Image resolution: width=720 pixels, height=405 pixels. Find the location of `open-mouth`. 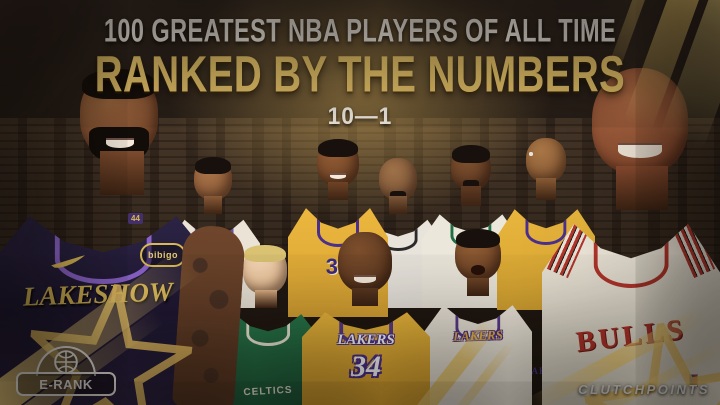

open-mouth is located at coordinates (478, 270).